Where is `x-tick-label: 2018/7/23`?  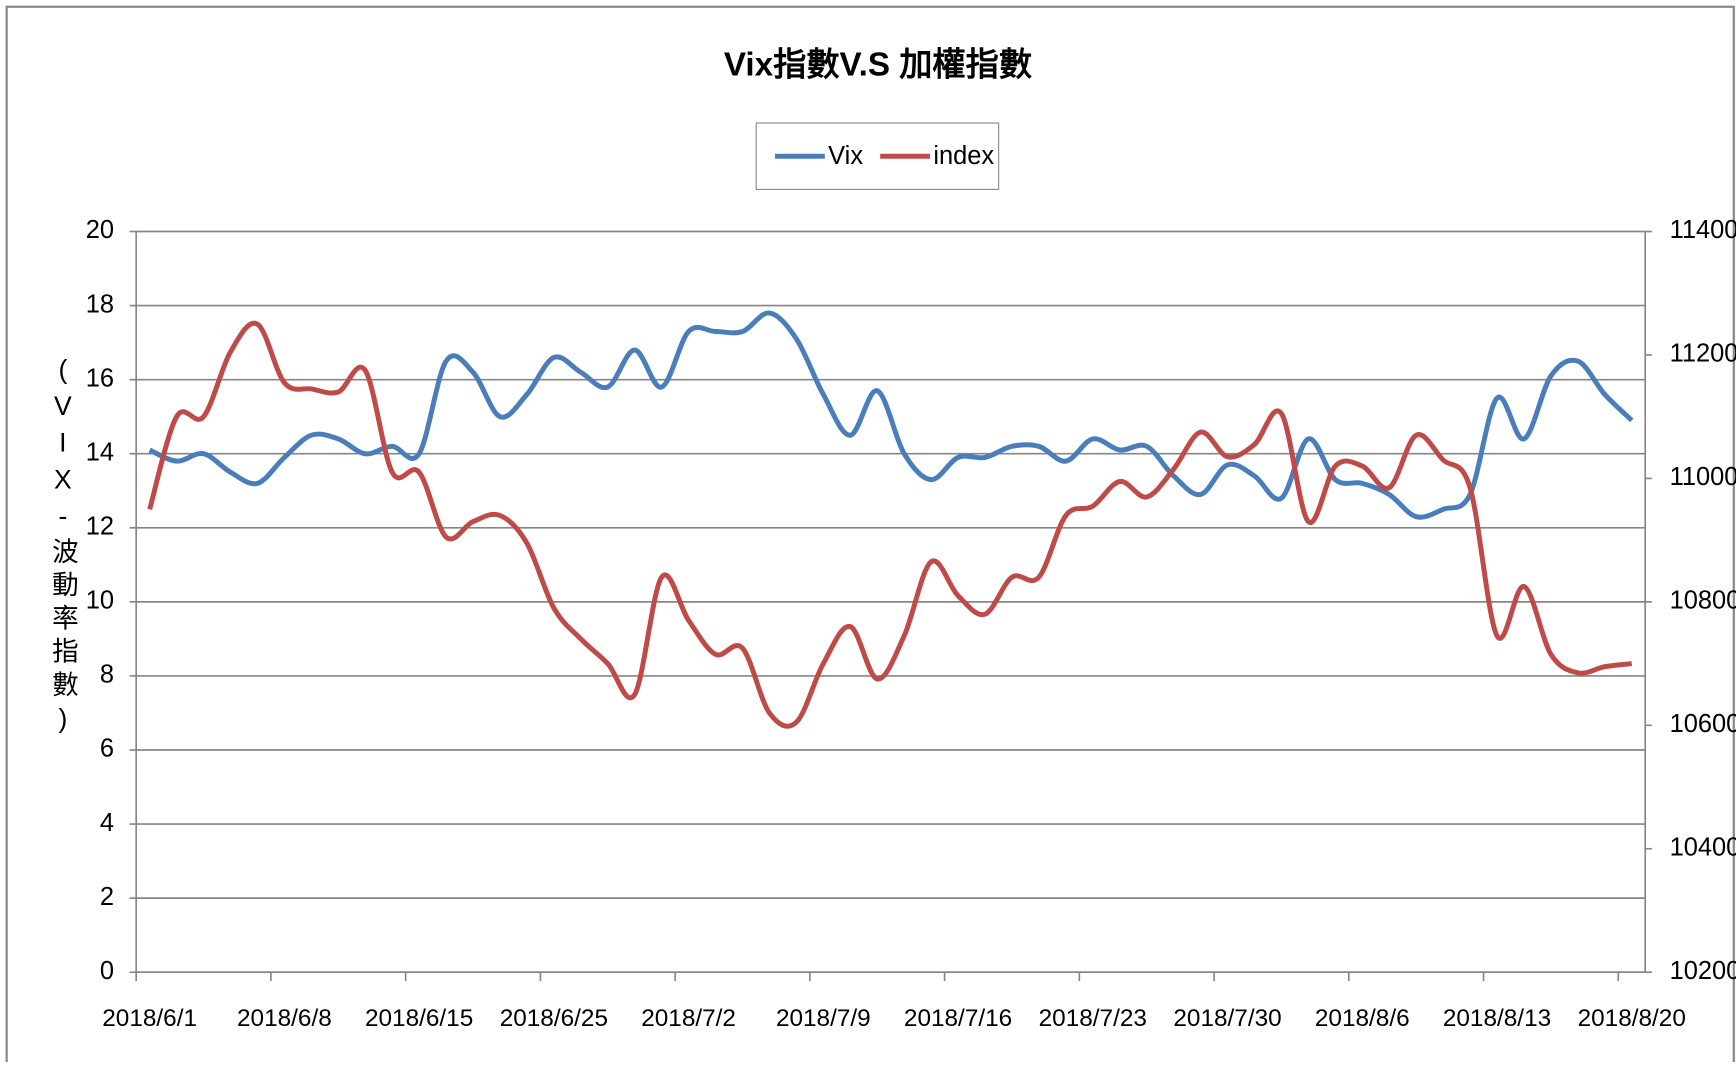 x-tick-label: 2018/7/23 is located at coordinates (1093, 1018).